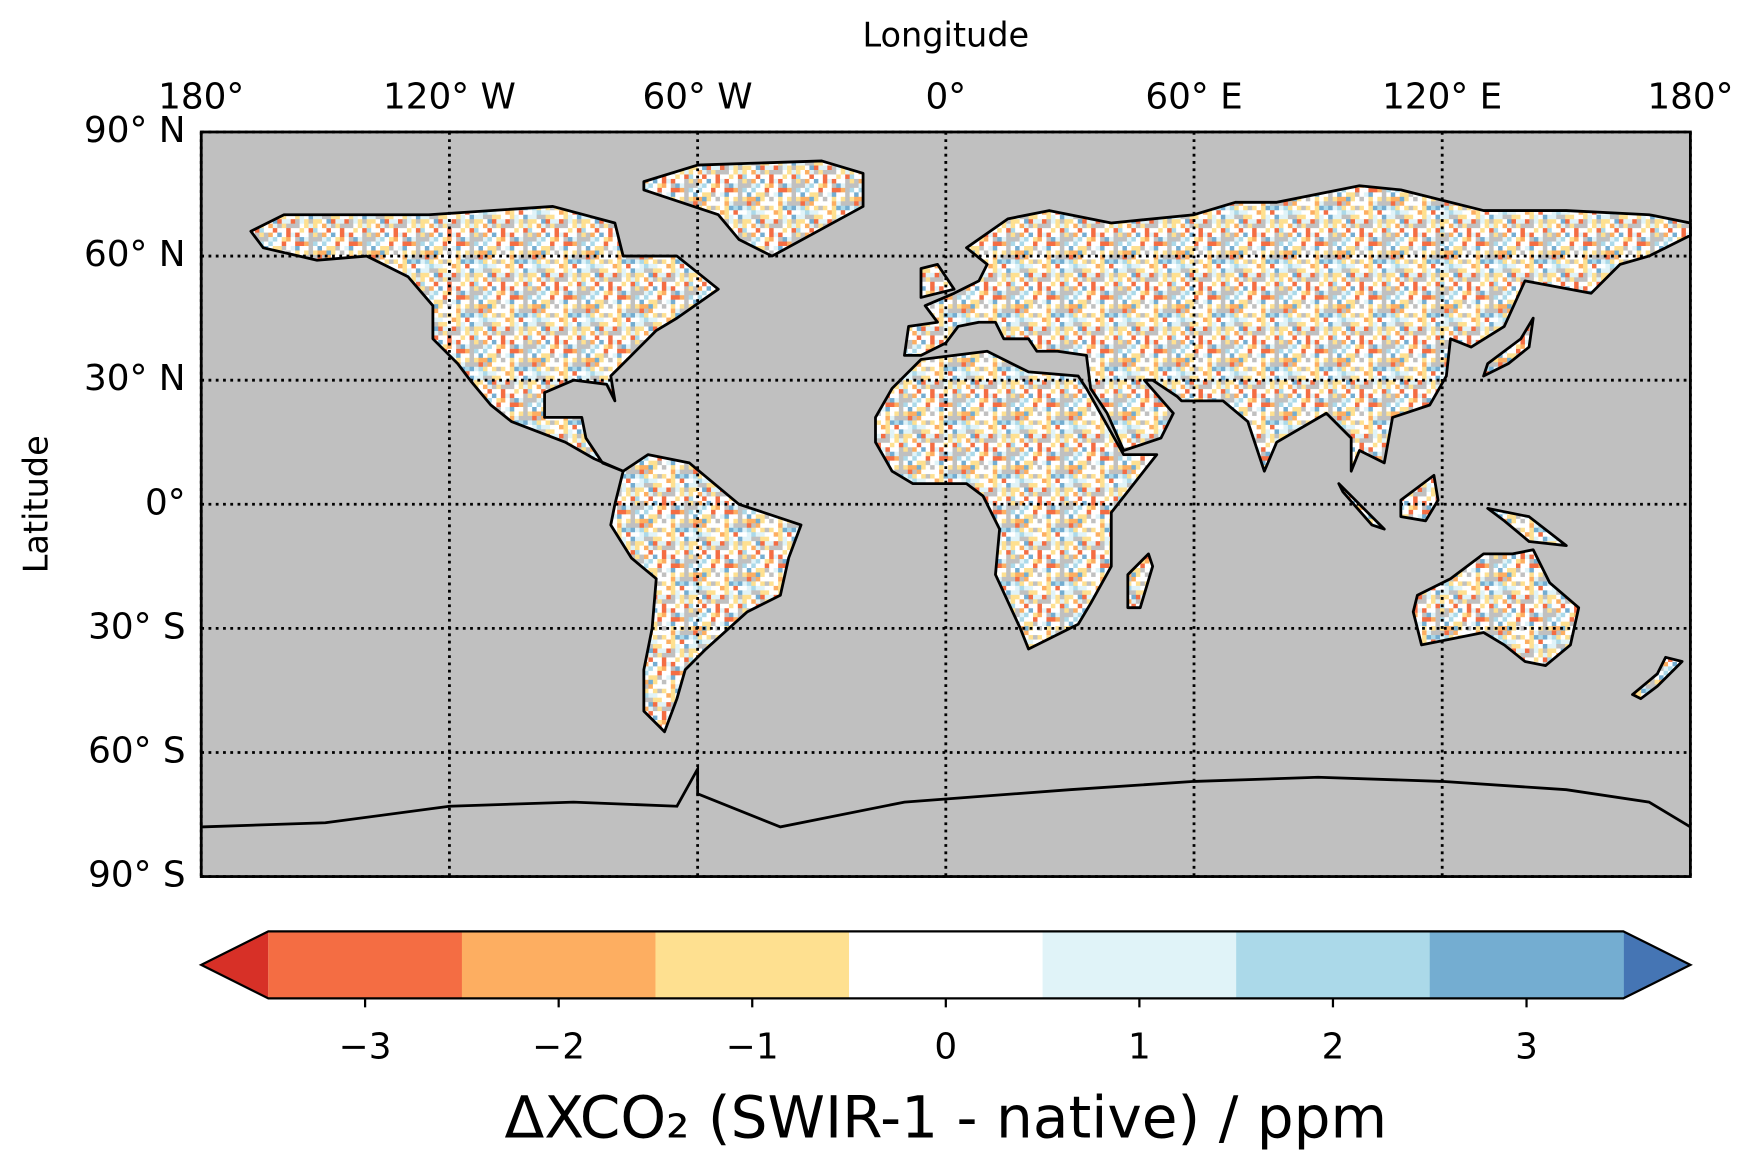  Describe the element at coordinates (945, 96) in the screenshot. I see `x-tick-label: 0°` at that location.